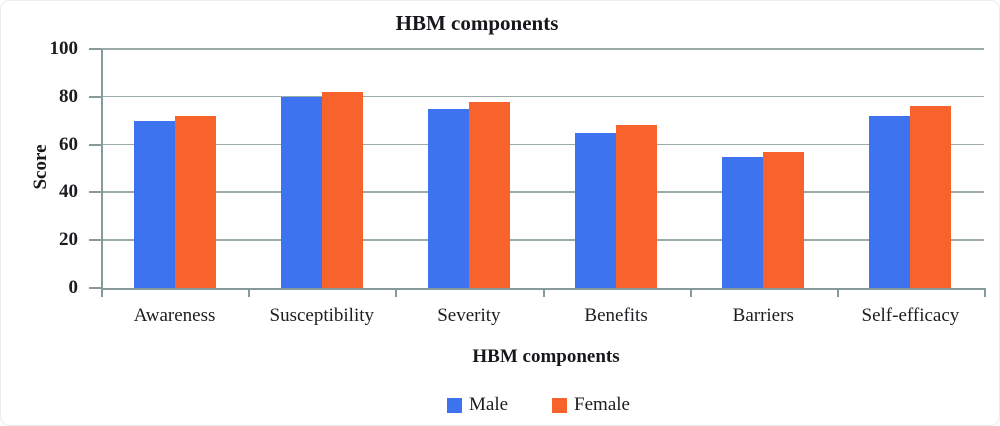 This screenshot has height=426, width=1000. I want to click on bar-male-awareness, so click(154, 204).